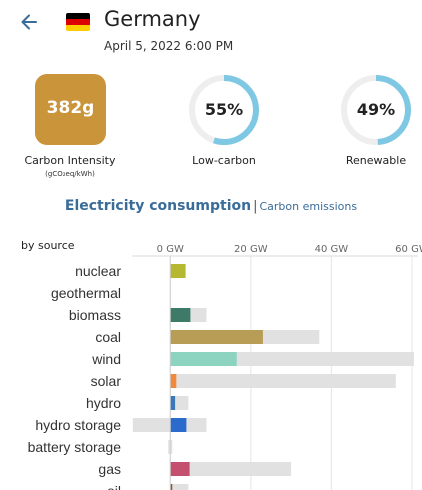 The height and width of the screenshot is (490, 422). Describe the element at coordinates (30, 22) in the screenshot. I see `back-arrow-icon` at that location.